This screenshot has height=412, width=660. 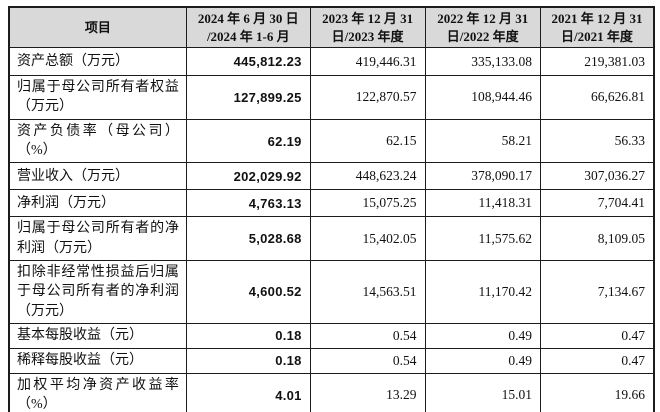 What do you see at coordinates (248, 141) in the screenshot?
I see `value-cell: 62.19` at bounding box center [248, 141].